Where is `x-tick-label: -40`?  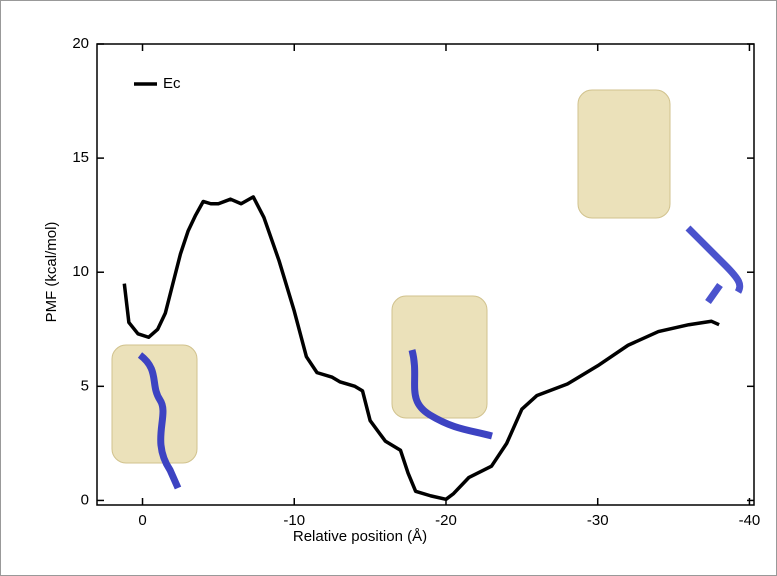 x-tick-label: -40 is located at coordinates (750, 520).